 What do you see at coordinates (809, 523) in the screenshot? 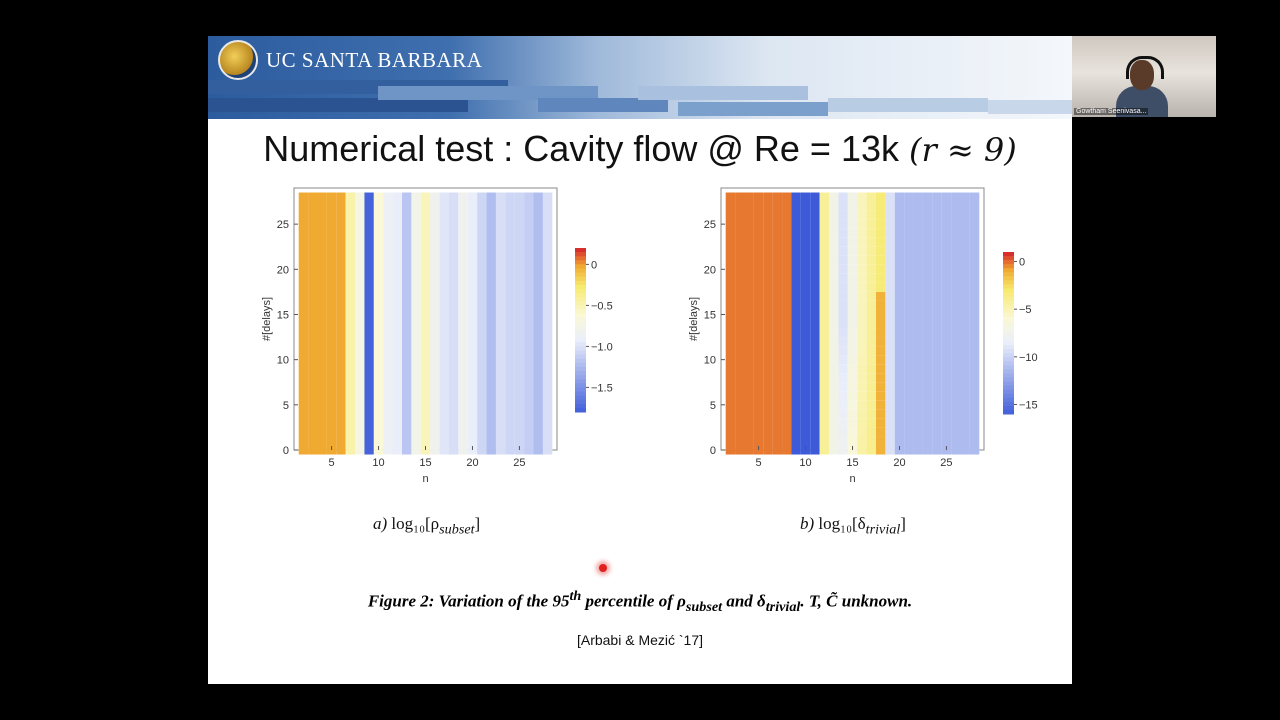
I see `caption-b-prefix: b)` at bounding box center [809, 523].